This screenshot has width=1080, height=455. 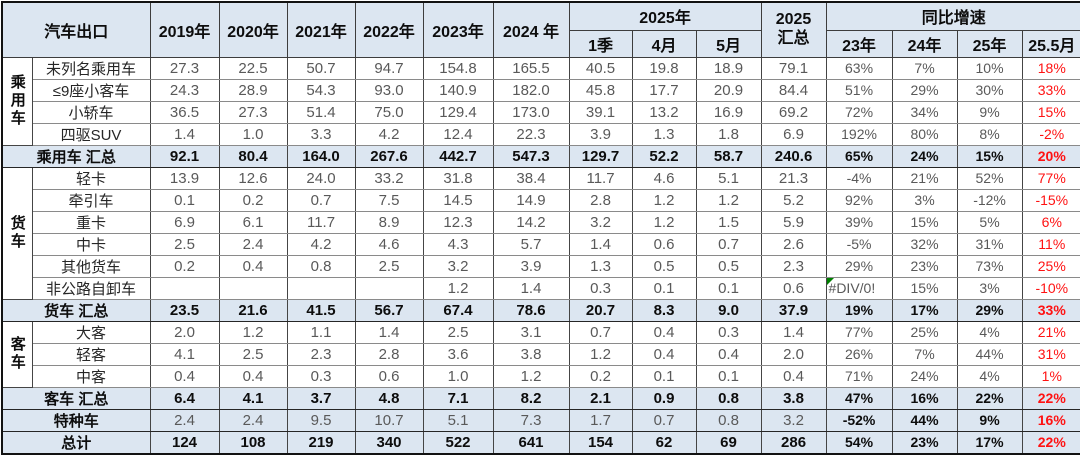 I want to click on col-header-2019: 2019年, so click(x=184, y=29).